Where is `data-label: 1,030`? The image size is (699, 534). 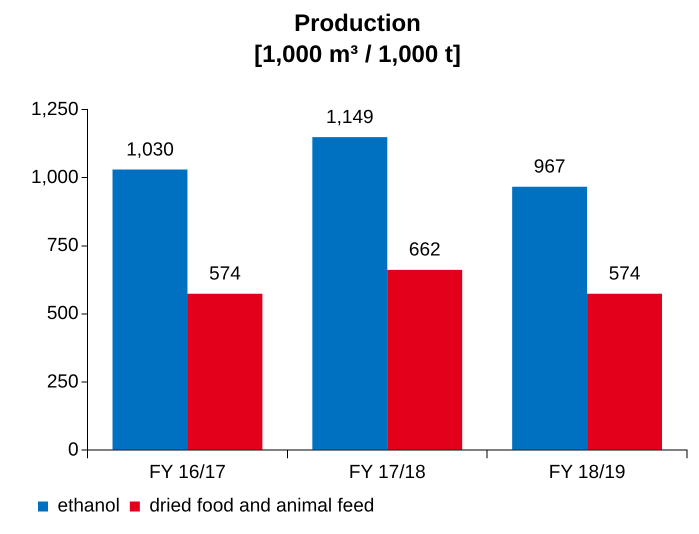
data-label: 1,030 is located at coordinates (150, 149).